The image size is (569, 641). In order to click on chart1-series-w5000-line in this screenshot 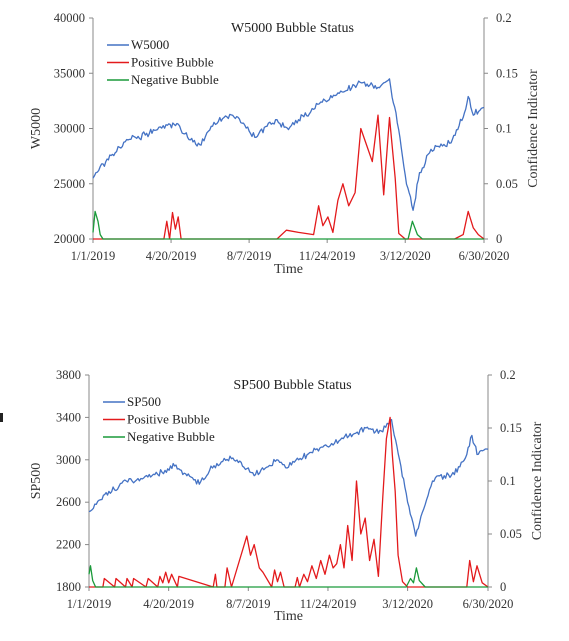, I will do `click(288, 144)`.